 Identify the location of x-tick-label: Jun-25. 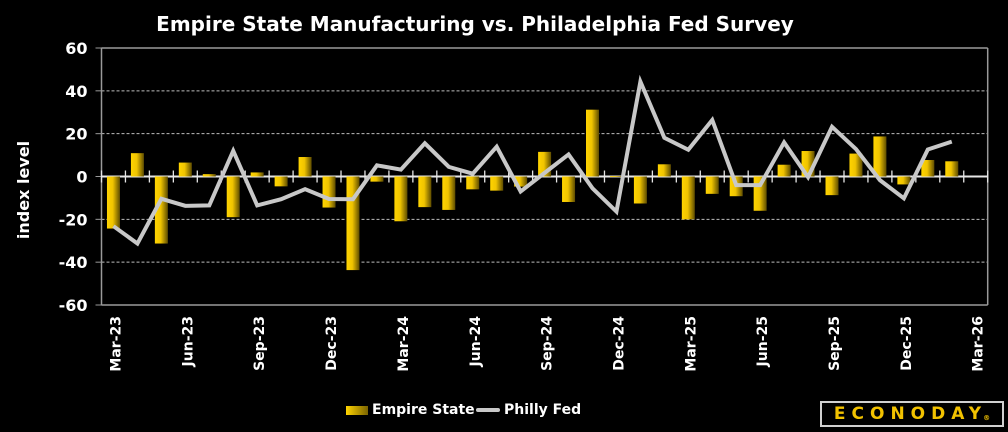
(763, 341).